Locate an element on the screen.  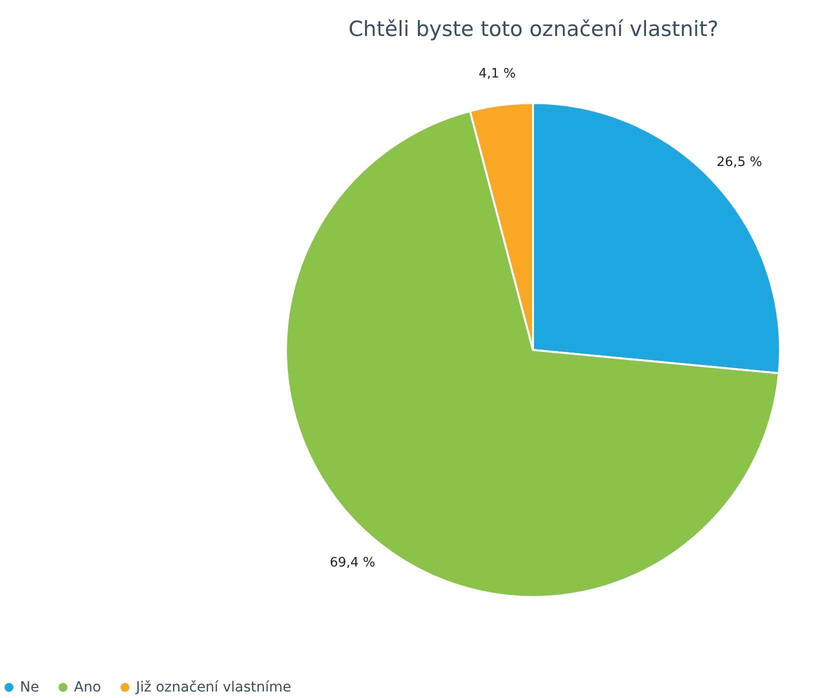
legend-label: Již označení vlastníme is located at coordinates (213, 687).